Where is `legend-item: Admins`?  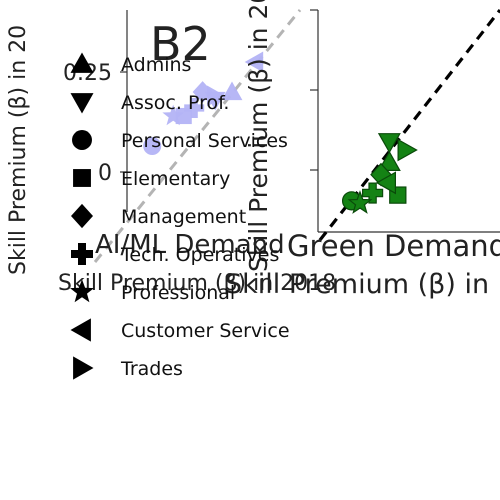
legend-item: Admins is located at coordinates (130, 64).